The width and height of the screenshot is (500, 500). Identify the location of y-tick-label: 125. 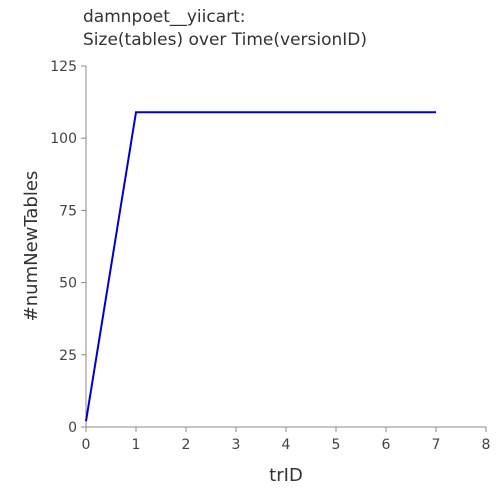
(63, 67).